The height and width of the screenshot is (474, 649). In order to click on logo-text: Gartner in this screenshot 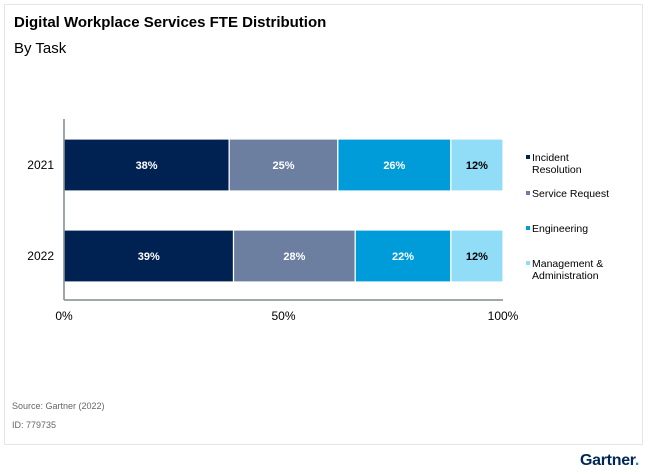, I will do `click(607, 460)`.